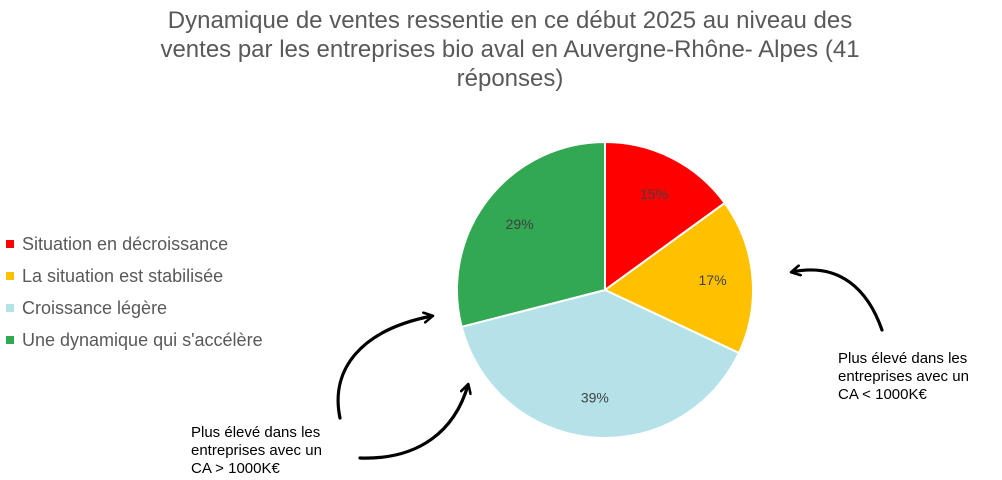  What do you see at coordinates (384, 368) in the screenshot?
I see `annotation-arrow-left-upper` at bounding box center [384, 368].